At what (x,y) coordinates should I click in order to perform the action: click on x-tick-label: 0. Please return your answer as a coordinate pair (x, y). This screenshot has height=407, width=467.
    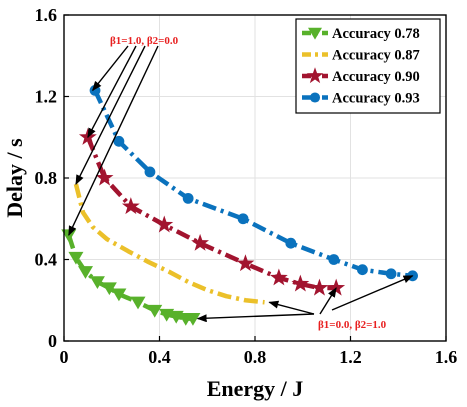
    Looking at the image, I should click on (64, 357).